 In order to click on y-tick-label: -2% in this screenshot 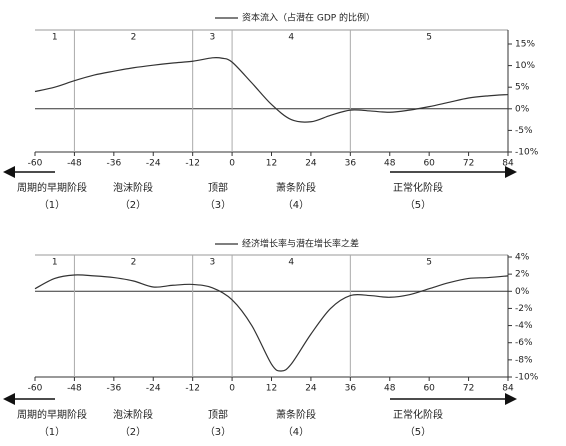, I will do `click(524, 309)`.